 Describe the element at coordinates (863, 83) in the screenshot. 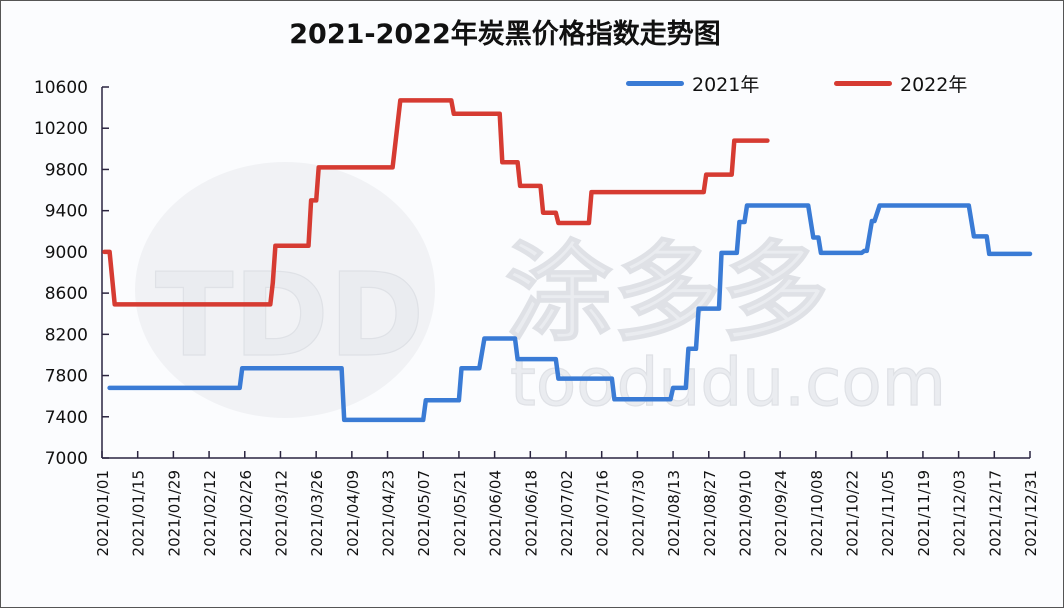

I see `legend-swatch-2022-icon` at that location.